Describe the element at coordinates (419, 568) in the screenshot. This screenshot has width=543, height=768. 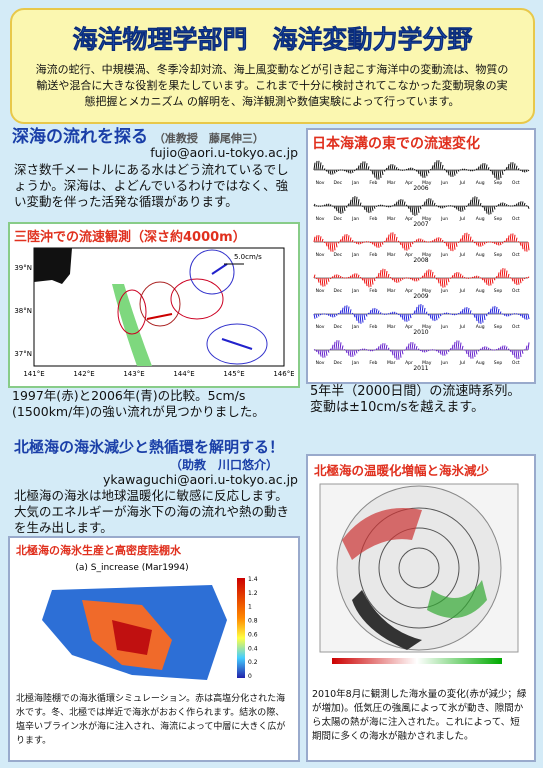
I see `contour` at that location.